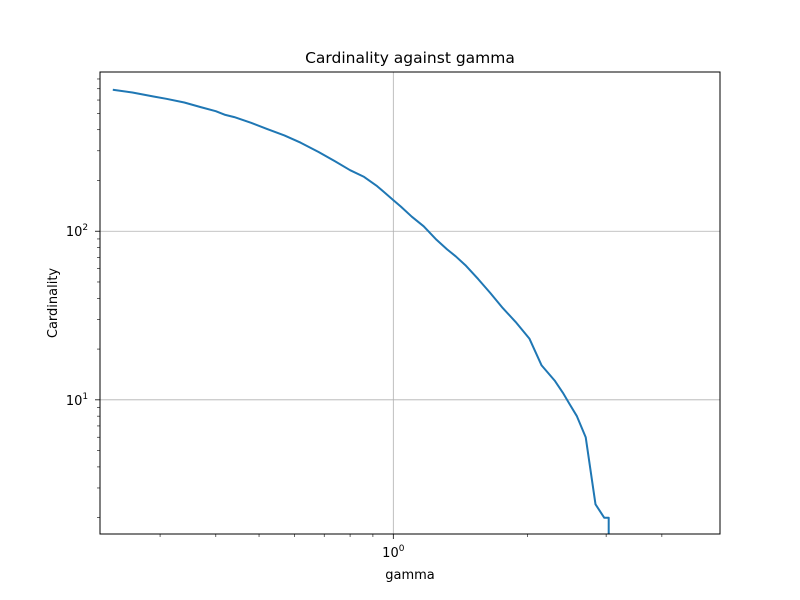 This screenshot has width=800, height=600. Describe the element at coordinates (410, 575) in the screenshot. I see `x-axis-label: gamma` at that location.